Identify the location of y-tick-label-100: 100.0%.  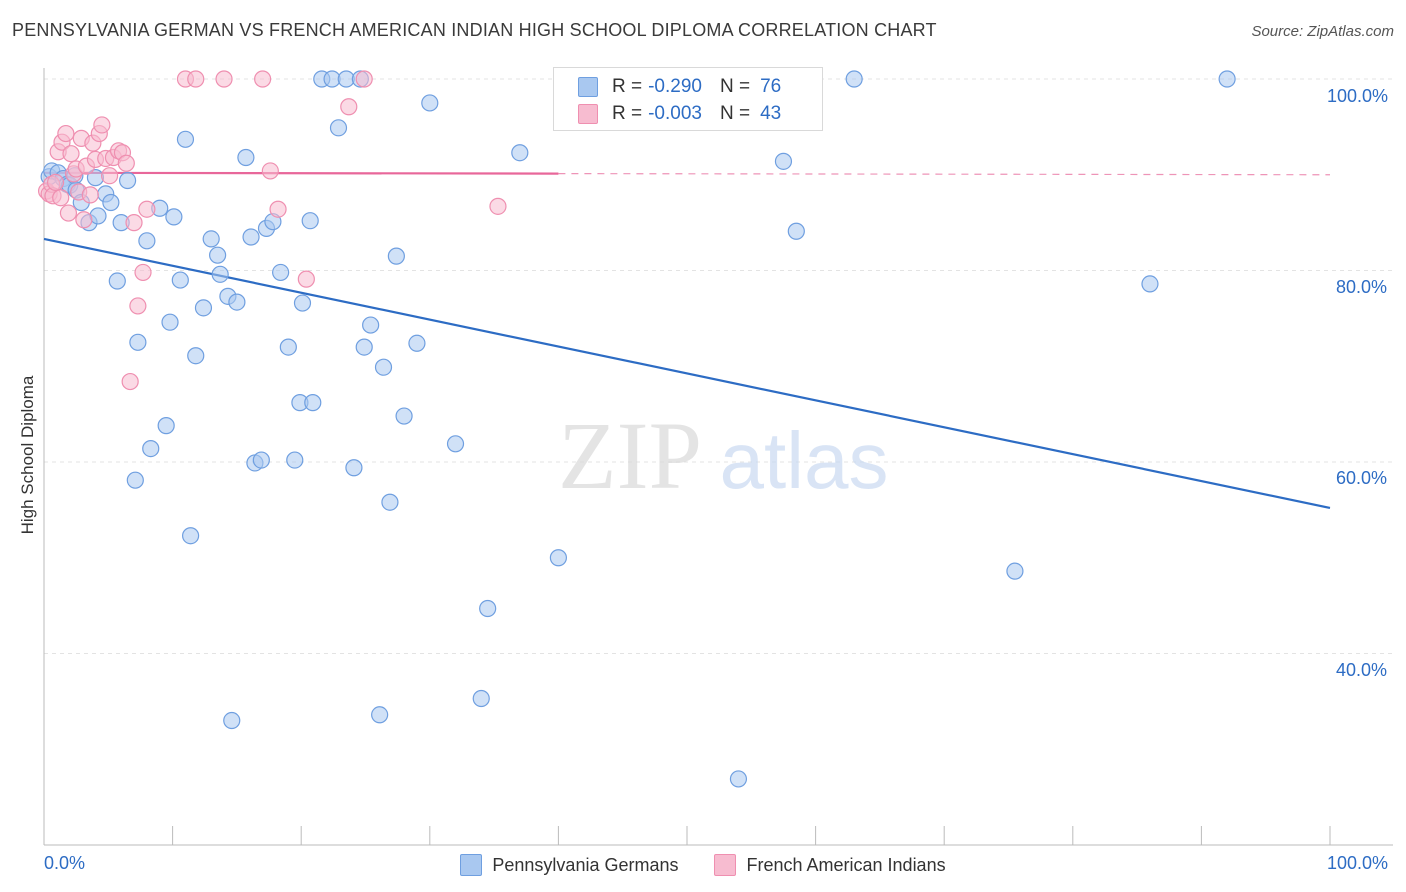
(1358, 96).